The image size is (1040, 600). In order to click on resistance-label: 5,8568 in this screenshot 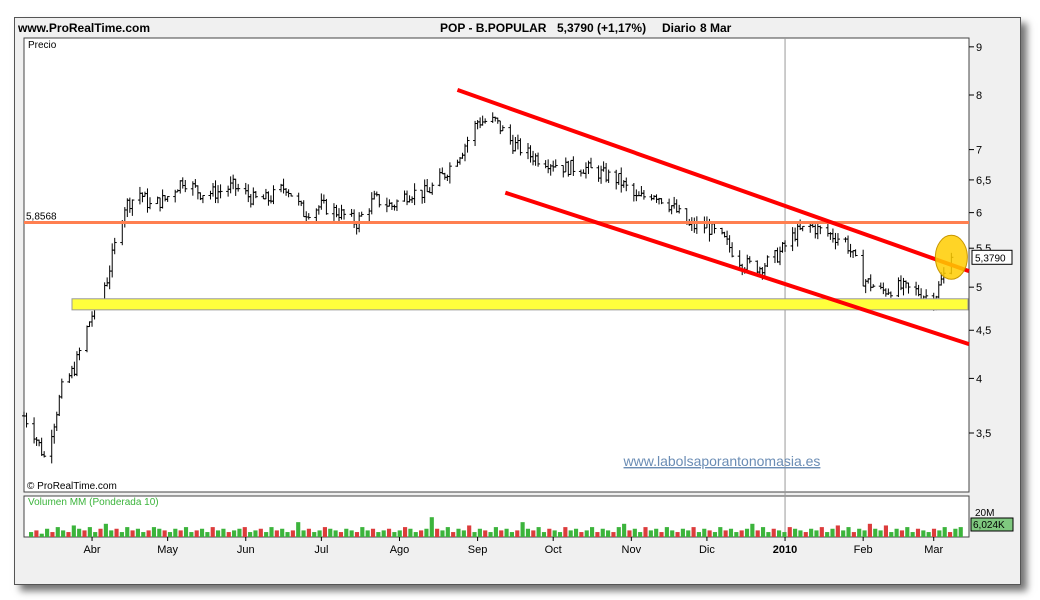, I will do `click(41, 216)`.